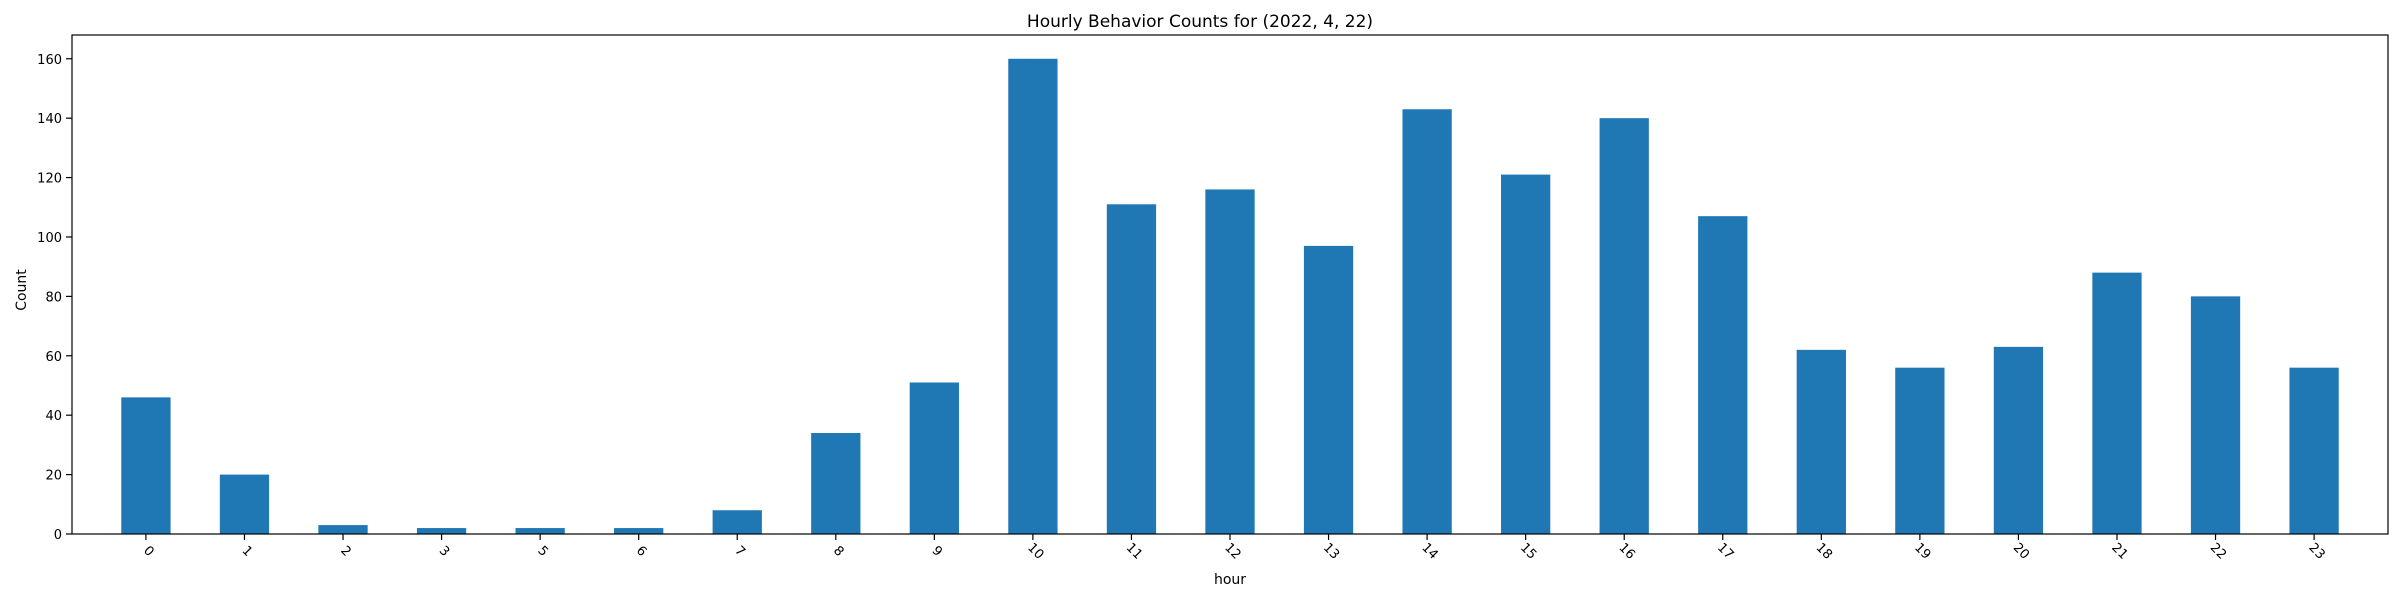 This screenshot has width=2400, height=600. I want to click on y-tick-label: 60, so click(53, 357).